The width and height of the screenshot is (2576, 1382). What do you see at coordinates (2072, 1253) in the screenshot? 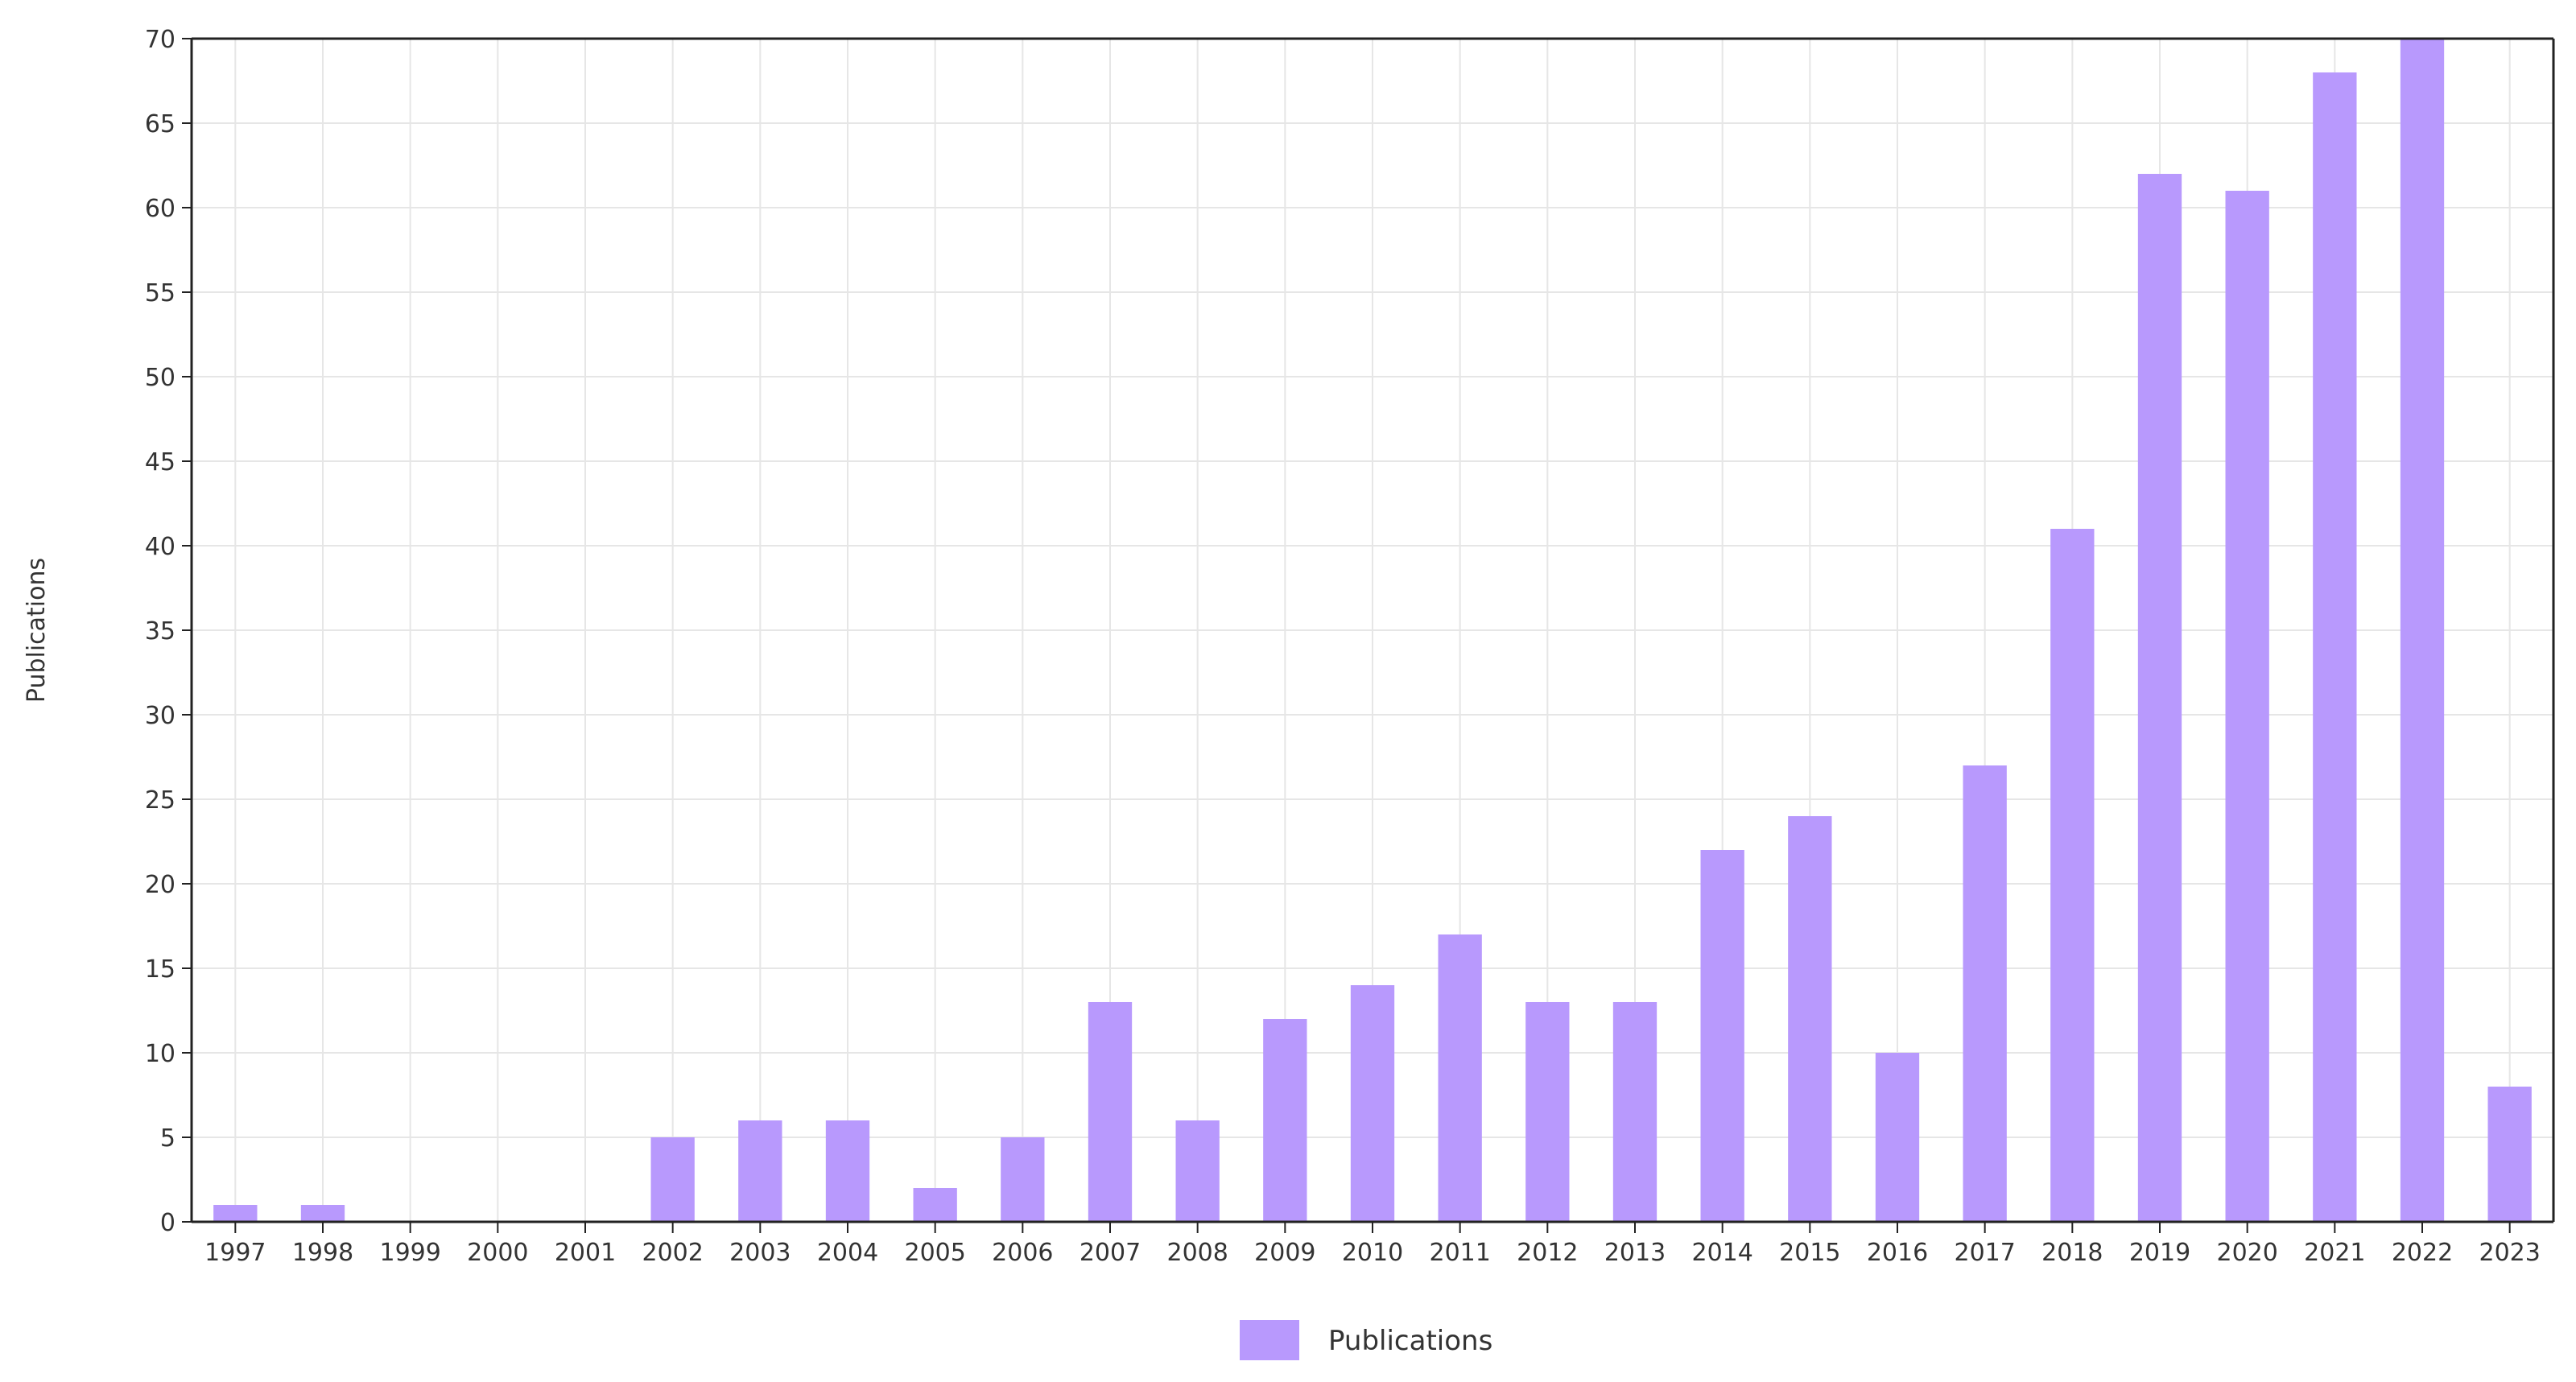
I see `x-tick-label: 2018` at bounding box center [2072, 1253].